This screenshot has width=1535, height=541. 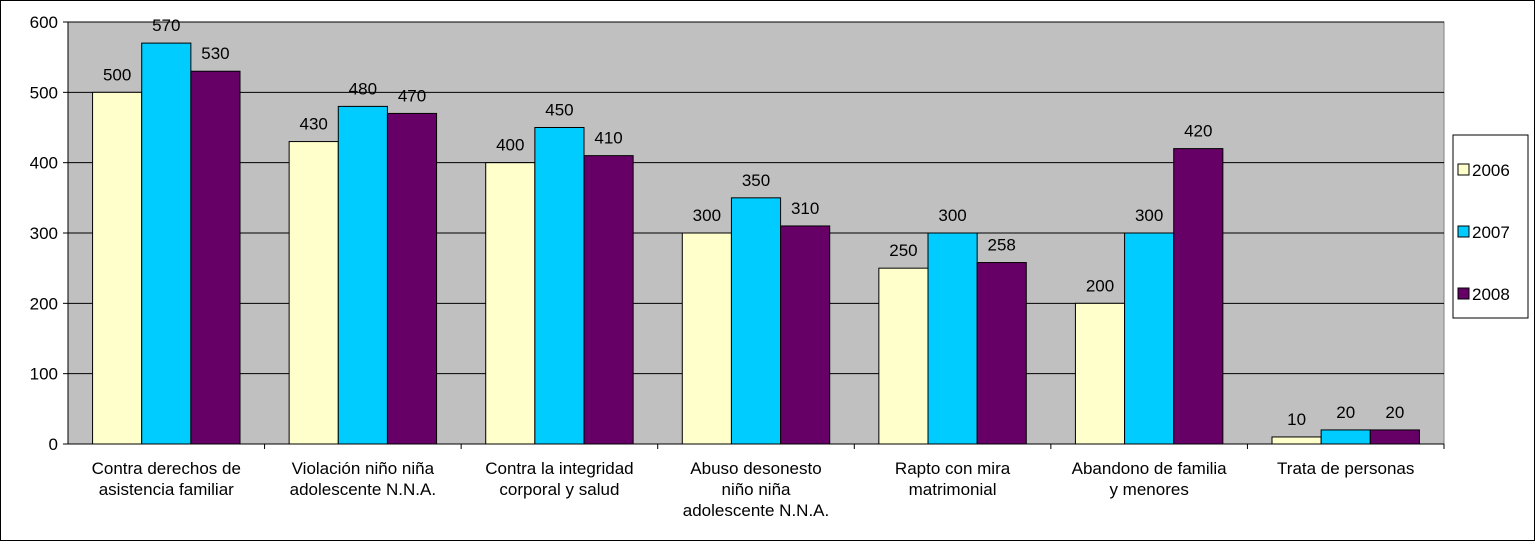 I want to click on x-tick-label: Contra derechos de asistencia familiar, so click(x=166, y=479).